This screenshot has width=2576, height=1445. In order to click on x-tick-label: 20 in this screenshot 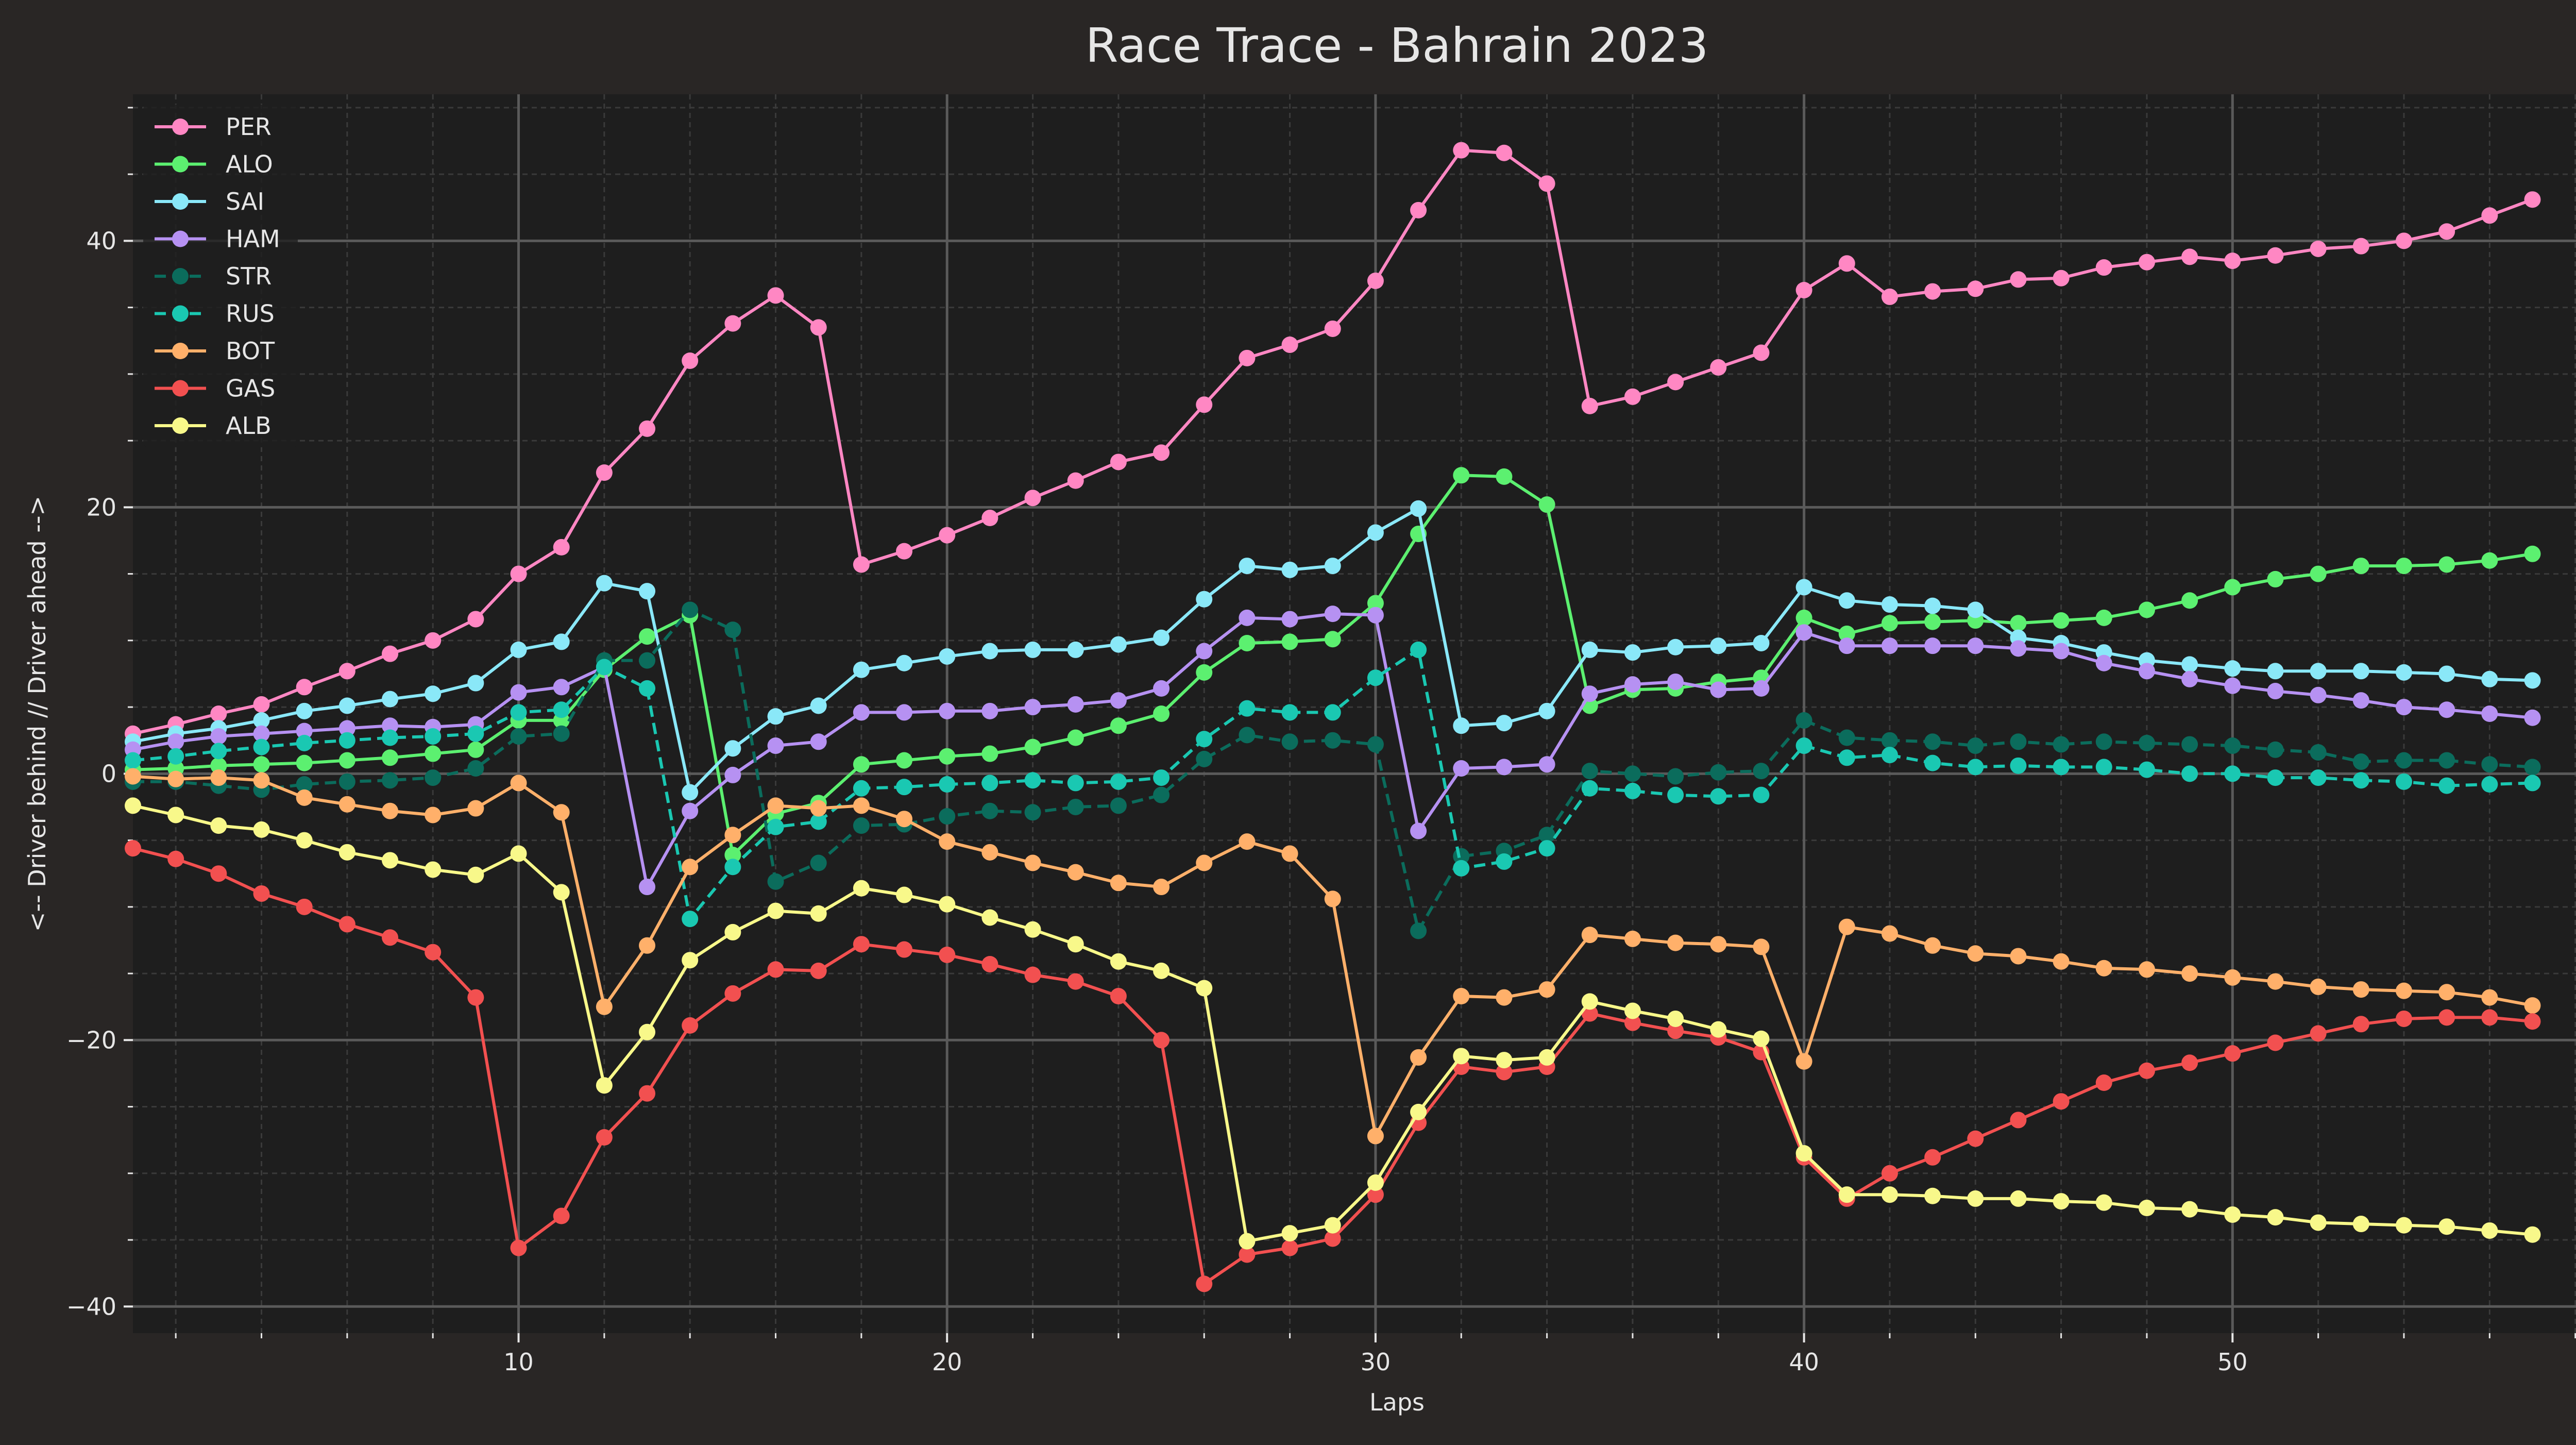, I will do `click(947, 1362)`.